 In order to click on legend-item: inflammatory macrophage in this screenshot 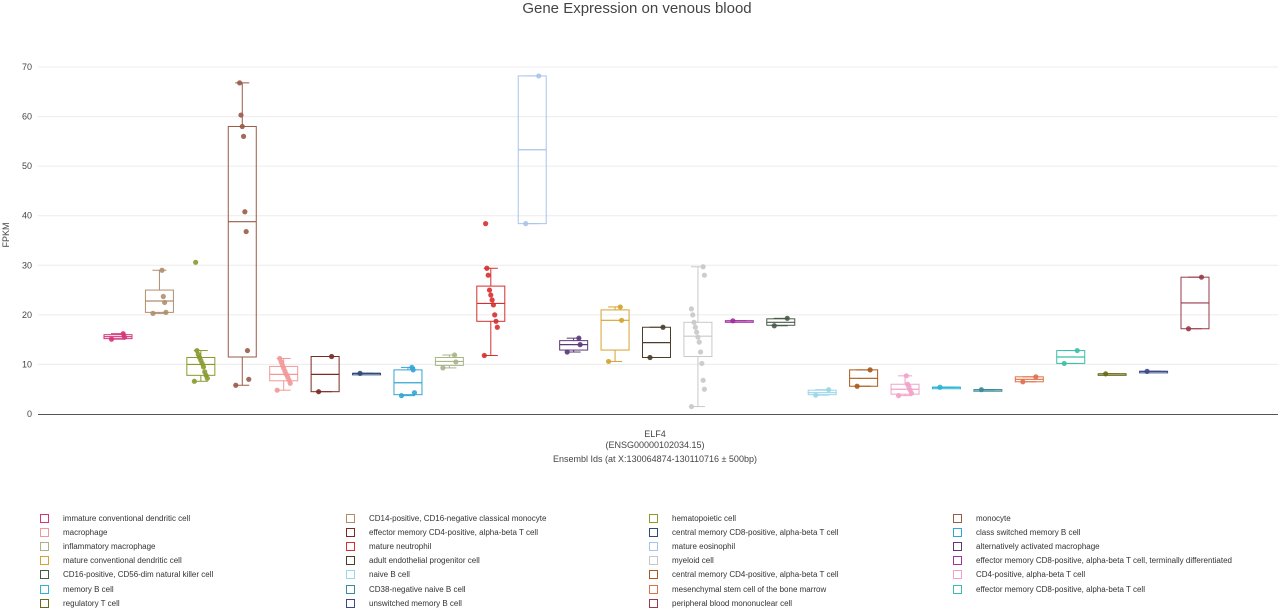, I will do `click(97, 546)`.